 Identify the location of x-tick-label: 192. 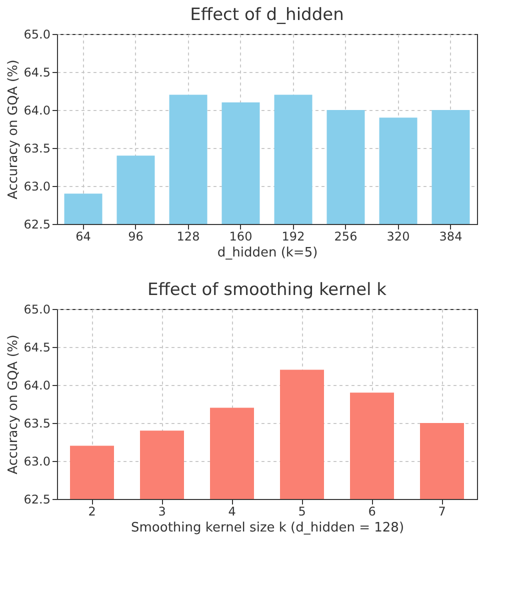
(293, 237).